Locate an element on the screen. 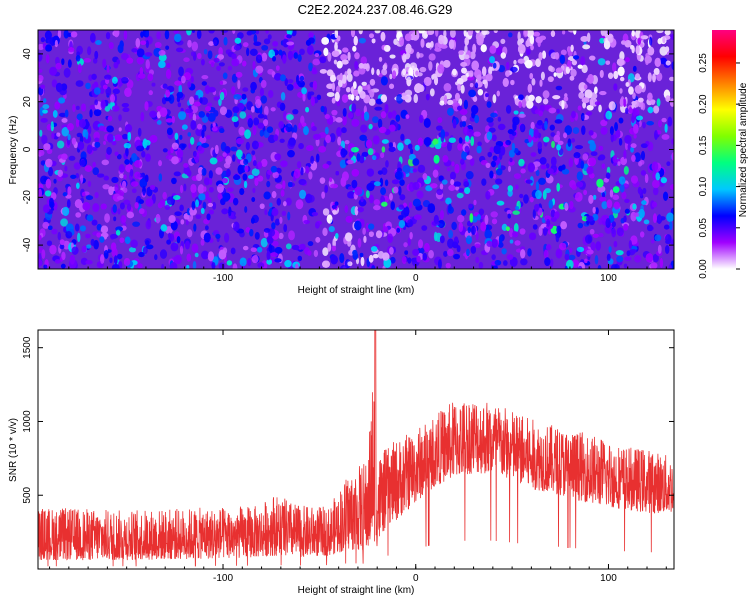 The width and height of the screenshot is (750, 600). snr-y-axis-label: SNR (10 * v/v) is located at coordinates (13, 450).